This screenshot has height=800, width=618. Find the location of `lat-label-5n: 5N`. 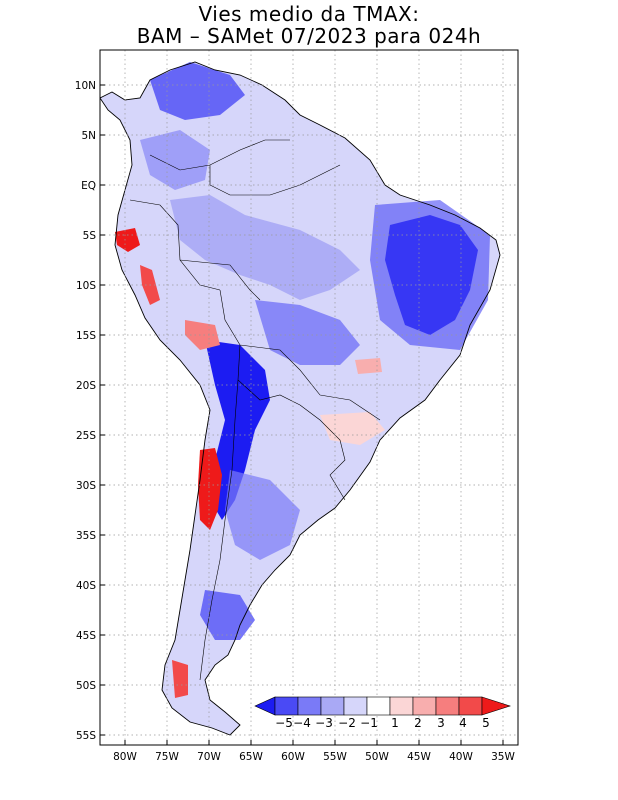

lat-label-5n: 5N is located at coordinates (88, 136).